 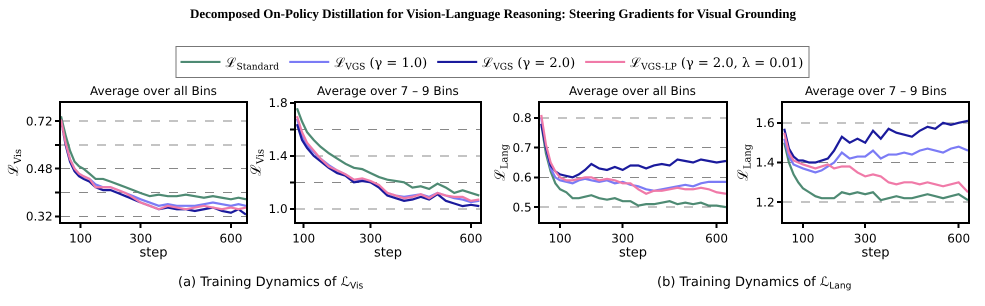 I want to click on y-tick-label: 0.5, so click(x=522, y=207).